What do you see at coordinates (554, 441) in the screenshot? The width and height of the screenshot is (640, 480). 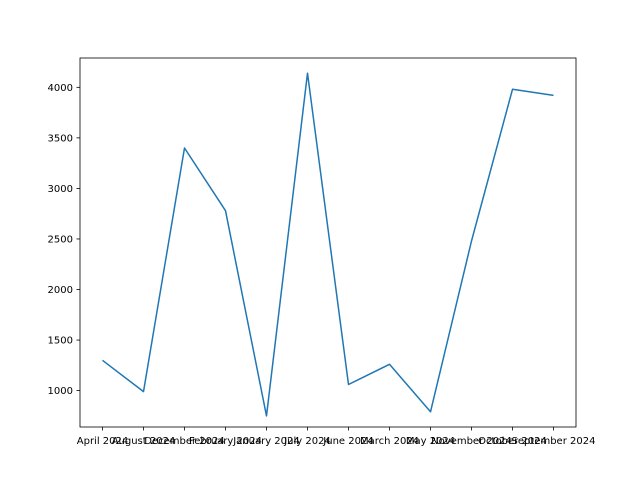 I see `x-tick-label: September 2024` at bounding box center [554, 441].